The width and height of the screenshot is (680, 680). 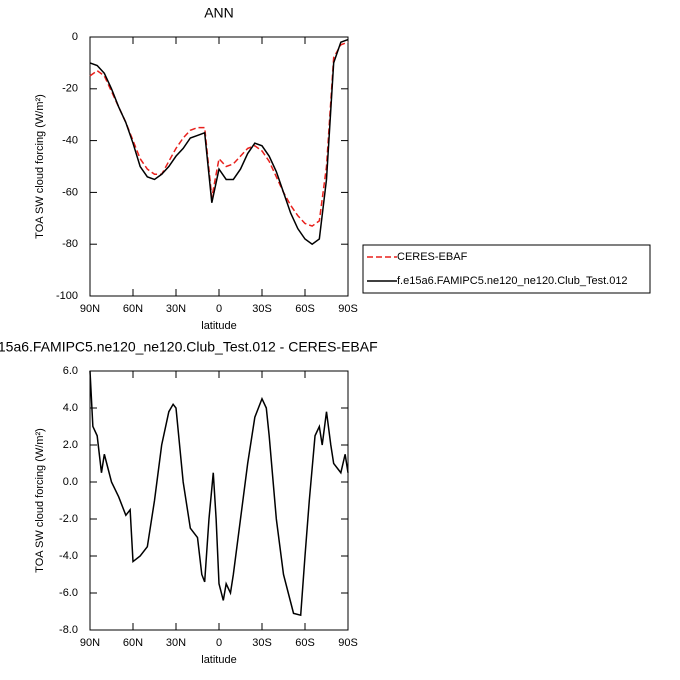 What do you see at coordinates (432, 257) in the screenshot?
I see `legend-label: CERES-EBAF` at bounding box center [432, 257].